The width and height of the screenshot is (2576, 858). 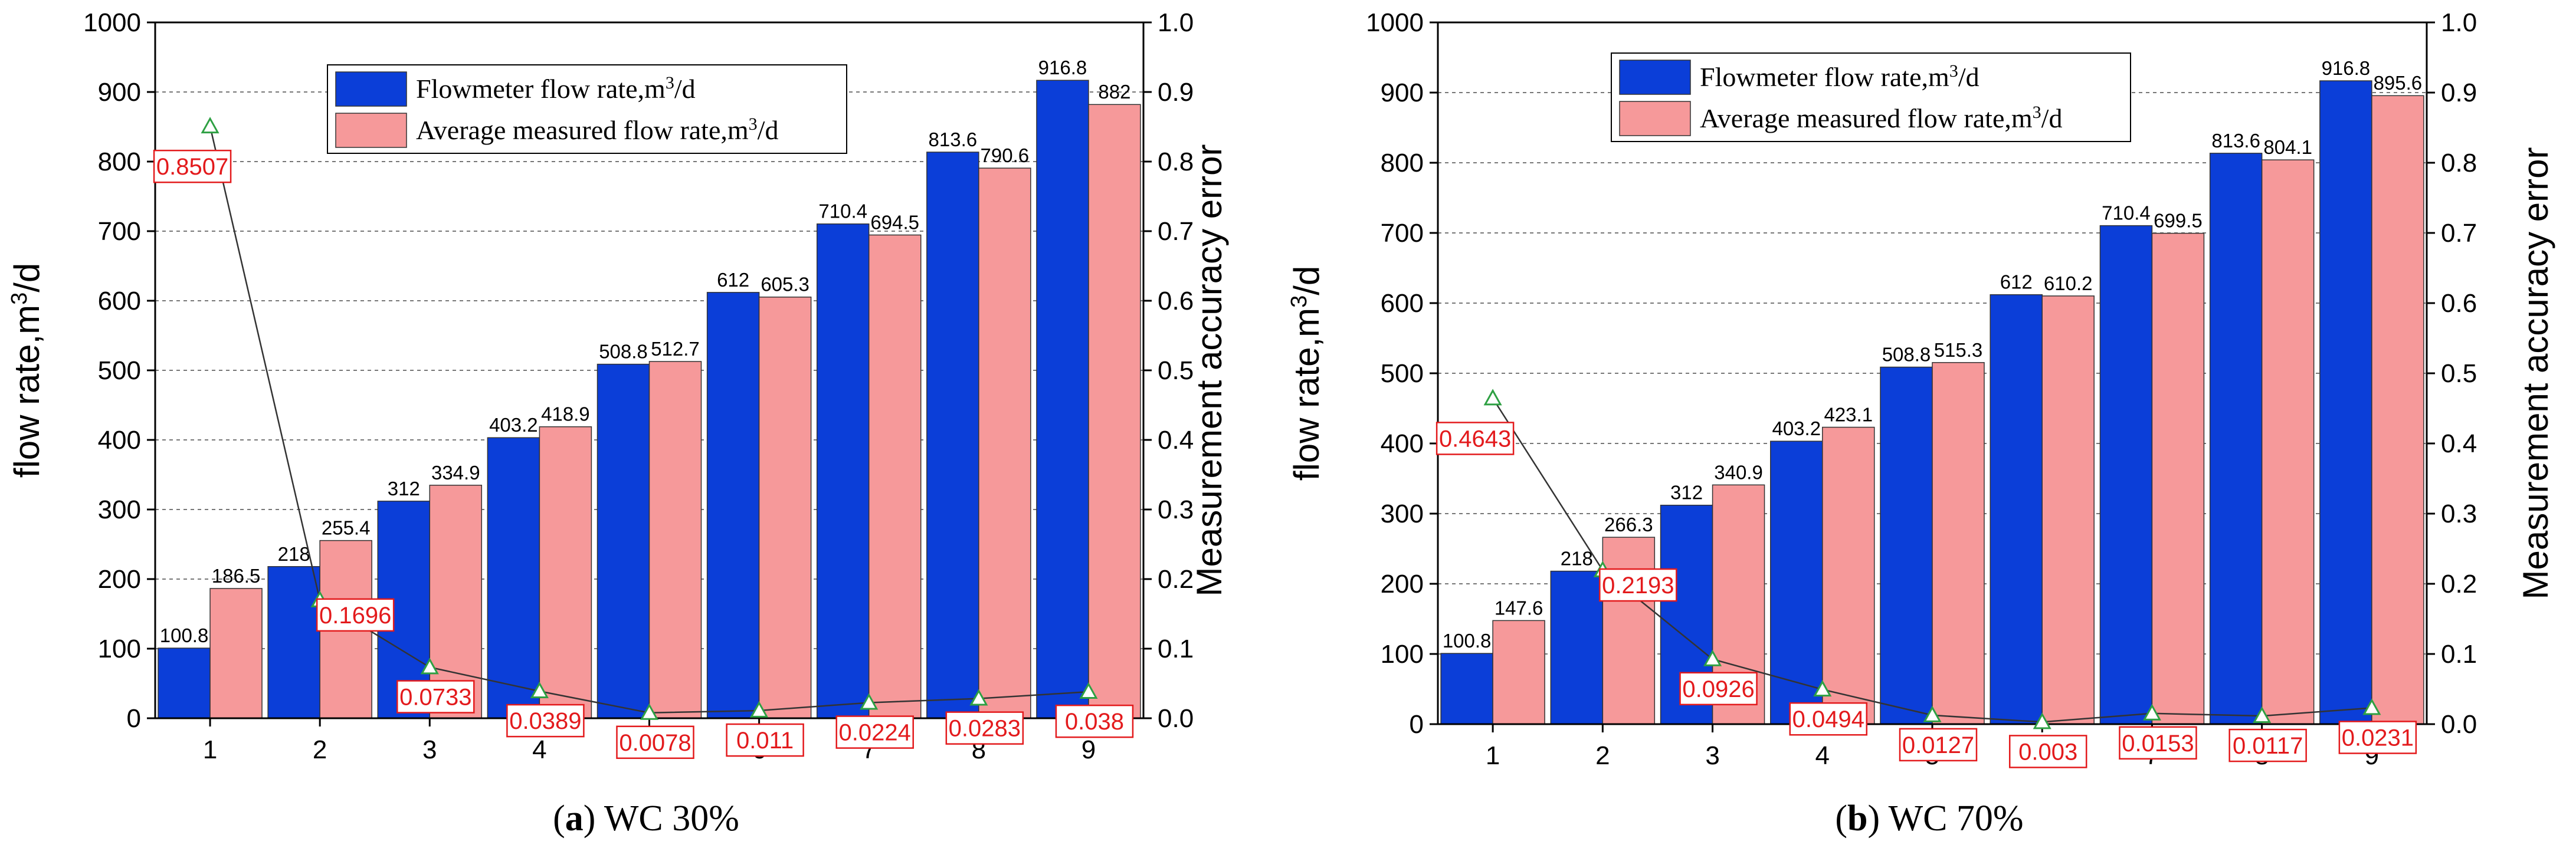 I want to click on caption-text: WC 30%, so click(x=671, y=818).